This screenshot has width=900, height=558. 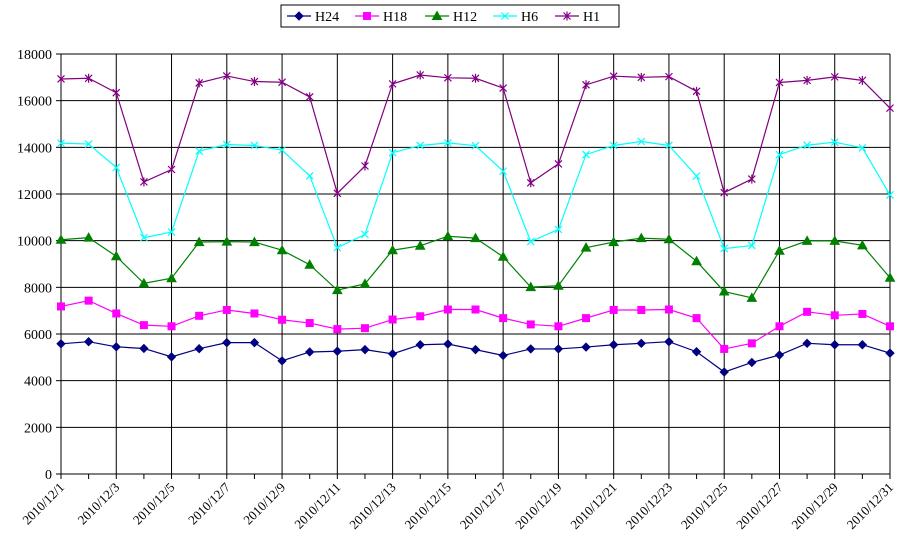 What do you see at coordinates (317, 506) in the screenshot?
I see `x-tick-label: 2010/12/11` at bounding box center [317, 506].